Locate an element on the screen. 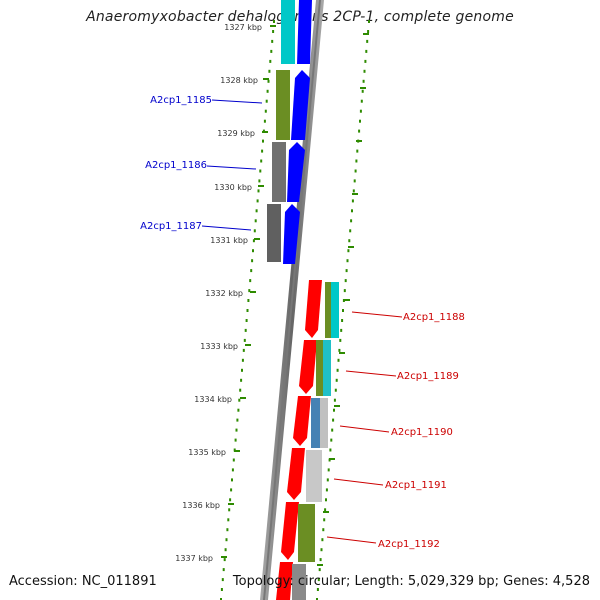  gene-label: A2cp1_1191 is located at coordinates (416, 485).